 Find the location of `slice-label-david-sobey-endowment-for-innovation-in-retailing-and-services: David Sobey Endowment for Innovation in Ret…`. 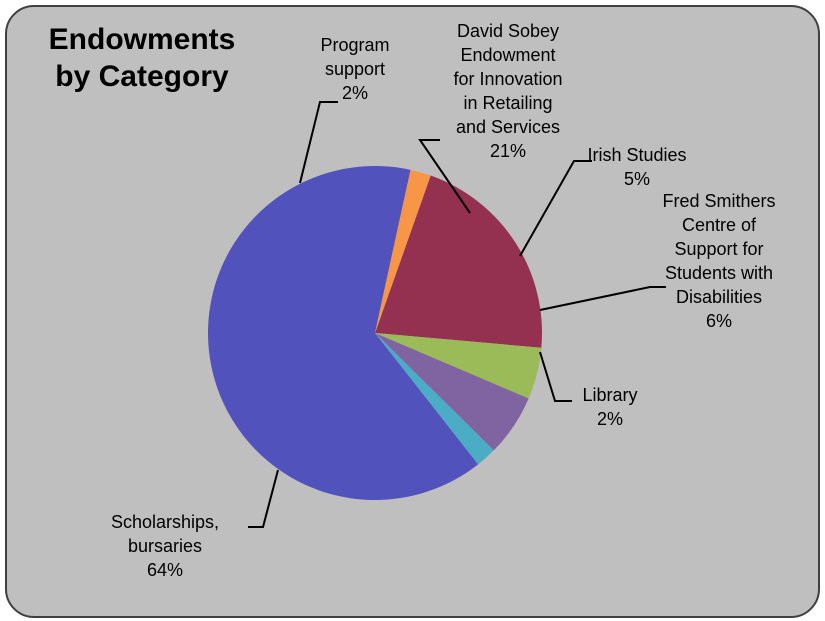

slice-label-david-sobey-endowment-for-innovation-in-retailing-and-services: David Sobey Endowment for Innovation in Ret… is located at coordinates (507, 91).